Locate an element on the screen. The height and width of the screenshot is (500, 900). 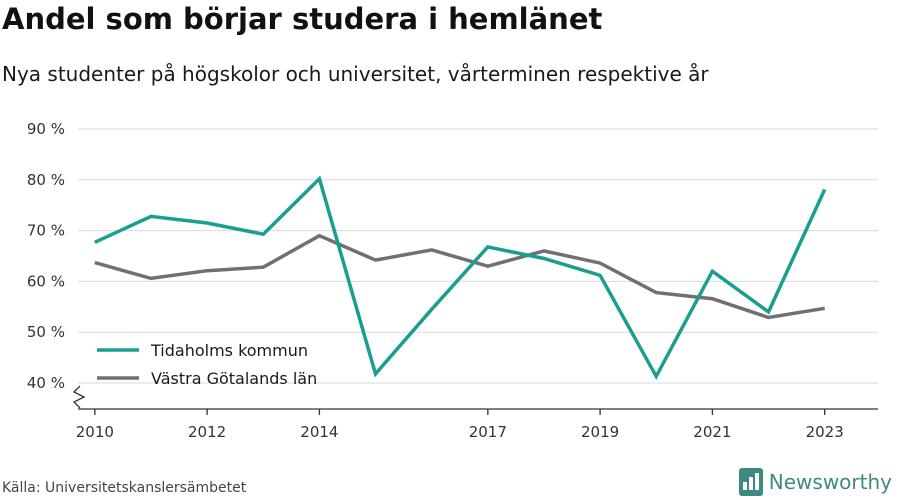
chart-title: Andel som börjar studera i hemlänet is located at coordinates (302, 19).